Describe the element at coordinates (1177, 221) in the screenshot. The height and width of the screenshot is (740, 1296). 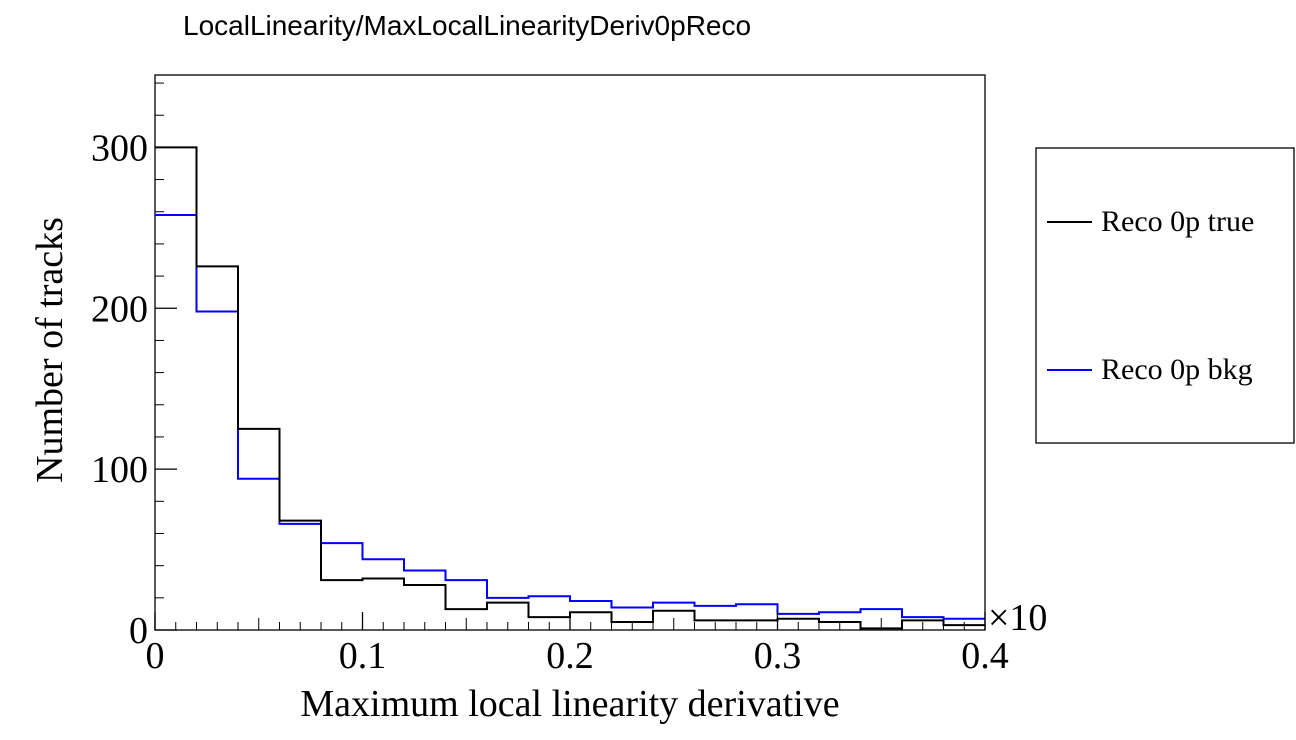
I see `legend-label-reco-0p-true: Reco 0p true` at that location.